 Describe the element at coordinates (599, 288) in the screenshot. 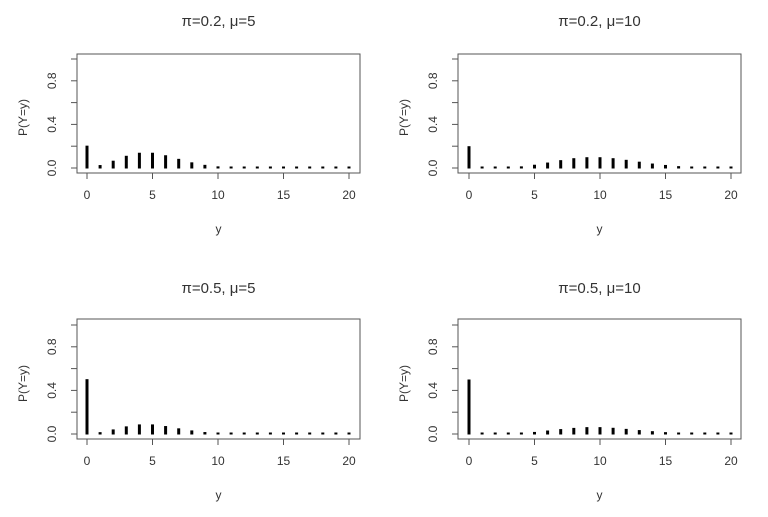

I see `panel-title: π=0.5, μ=10` at that location.